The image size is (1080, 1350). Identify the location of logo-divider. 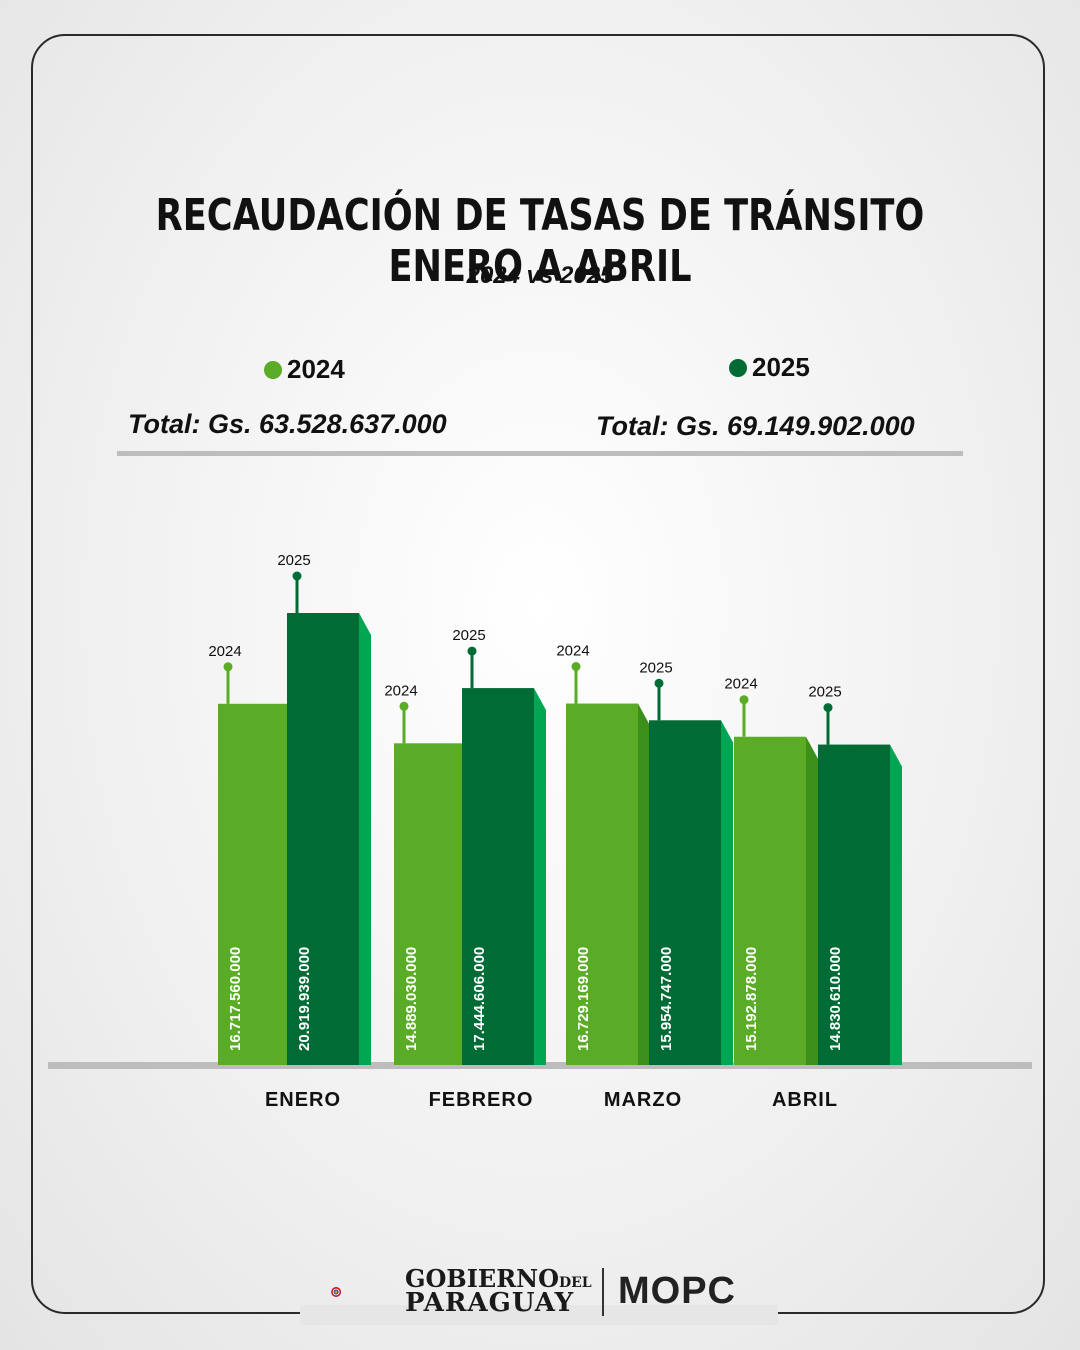
(603, 1292).